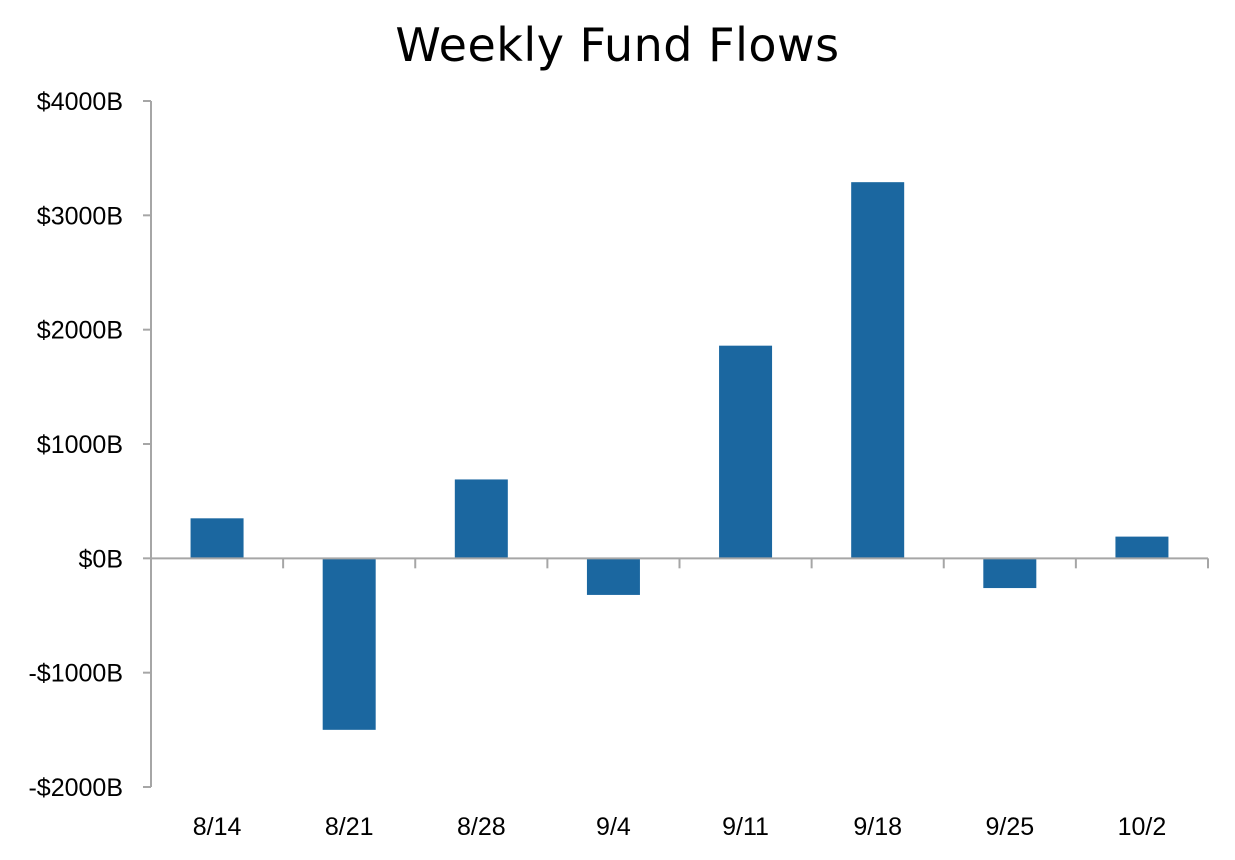  I want to click on y-tick-label: -$1000B, so click(75, 674).